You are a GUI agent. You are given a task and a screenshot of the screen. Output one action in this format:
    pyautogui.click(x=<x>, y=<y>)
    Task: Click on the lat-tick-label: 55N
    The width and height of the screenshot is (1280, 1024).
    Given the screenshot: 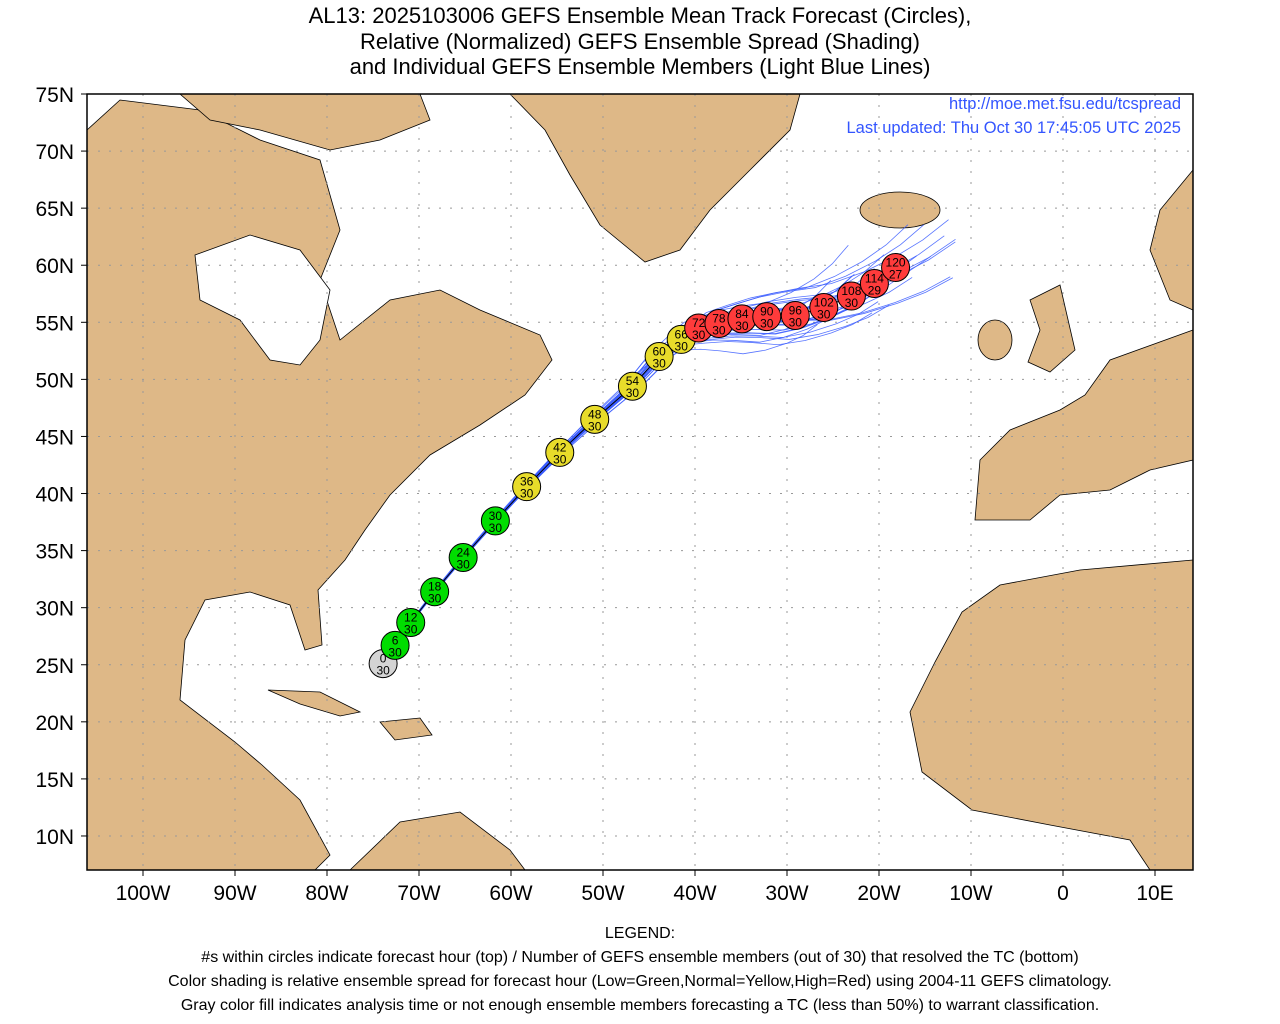 What is the action you would take?
    pyautogui.click(x=54, y=323)
    